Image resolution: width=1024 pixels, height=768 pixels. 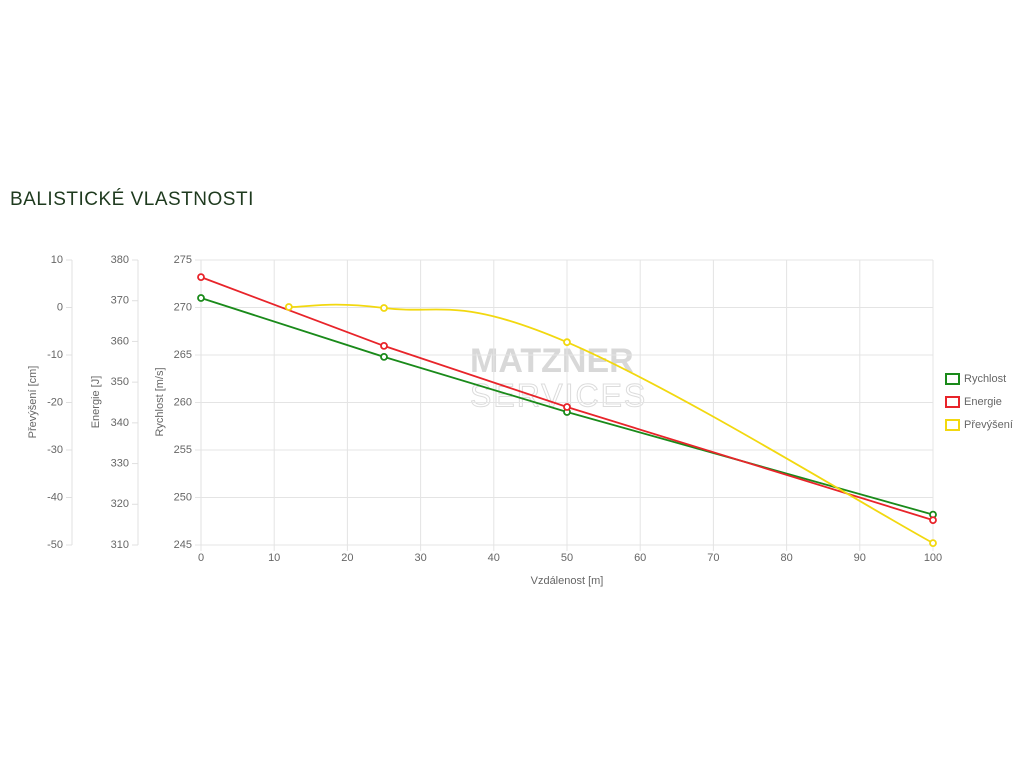 I want to click on y-axis-title: Rychlost [m/s], so click(x=160, y=401).